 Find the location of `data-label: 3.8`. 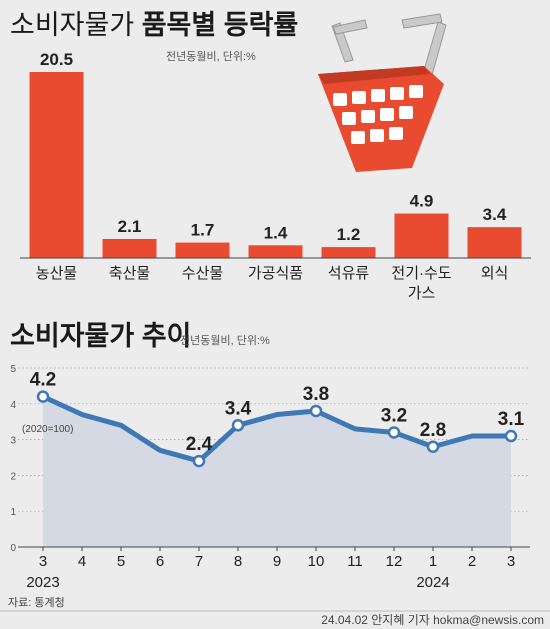

data-label: 3.8 is located at coordinates (316, 394).